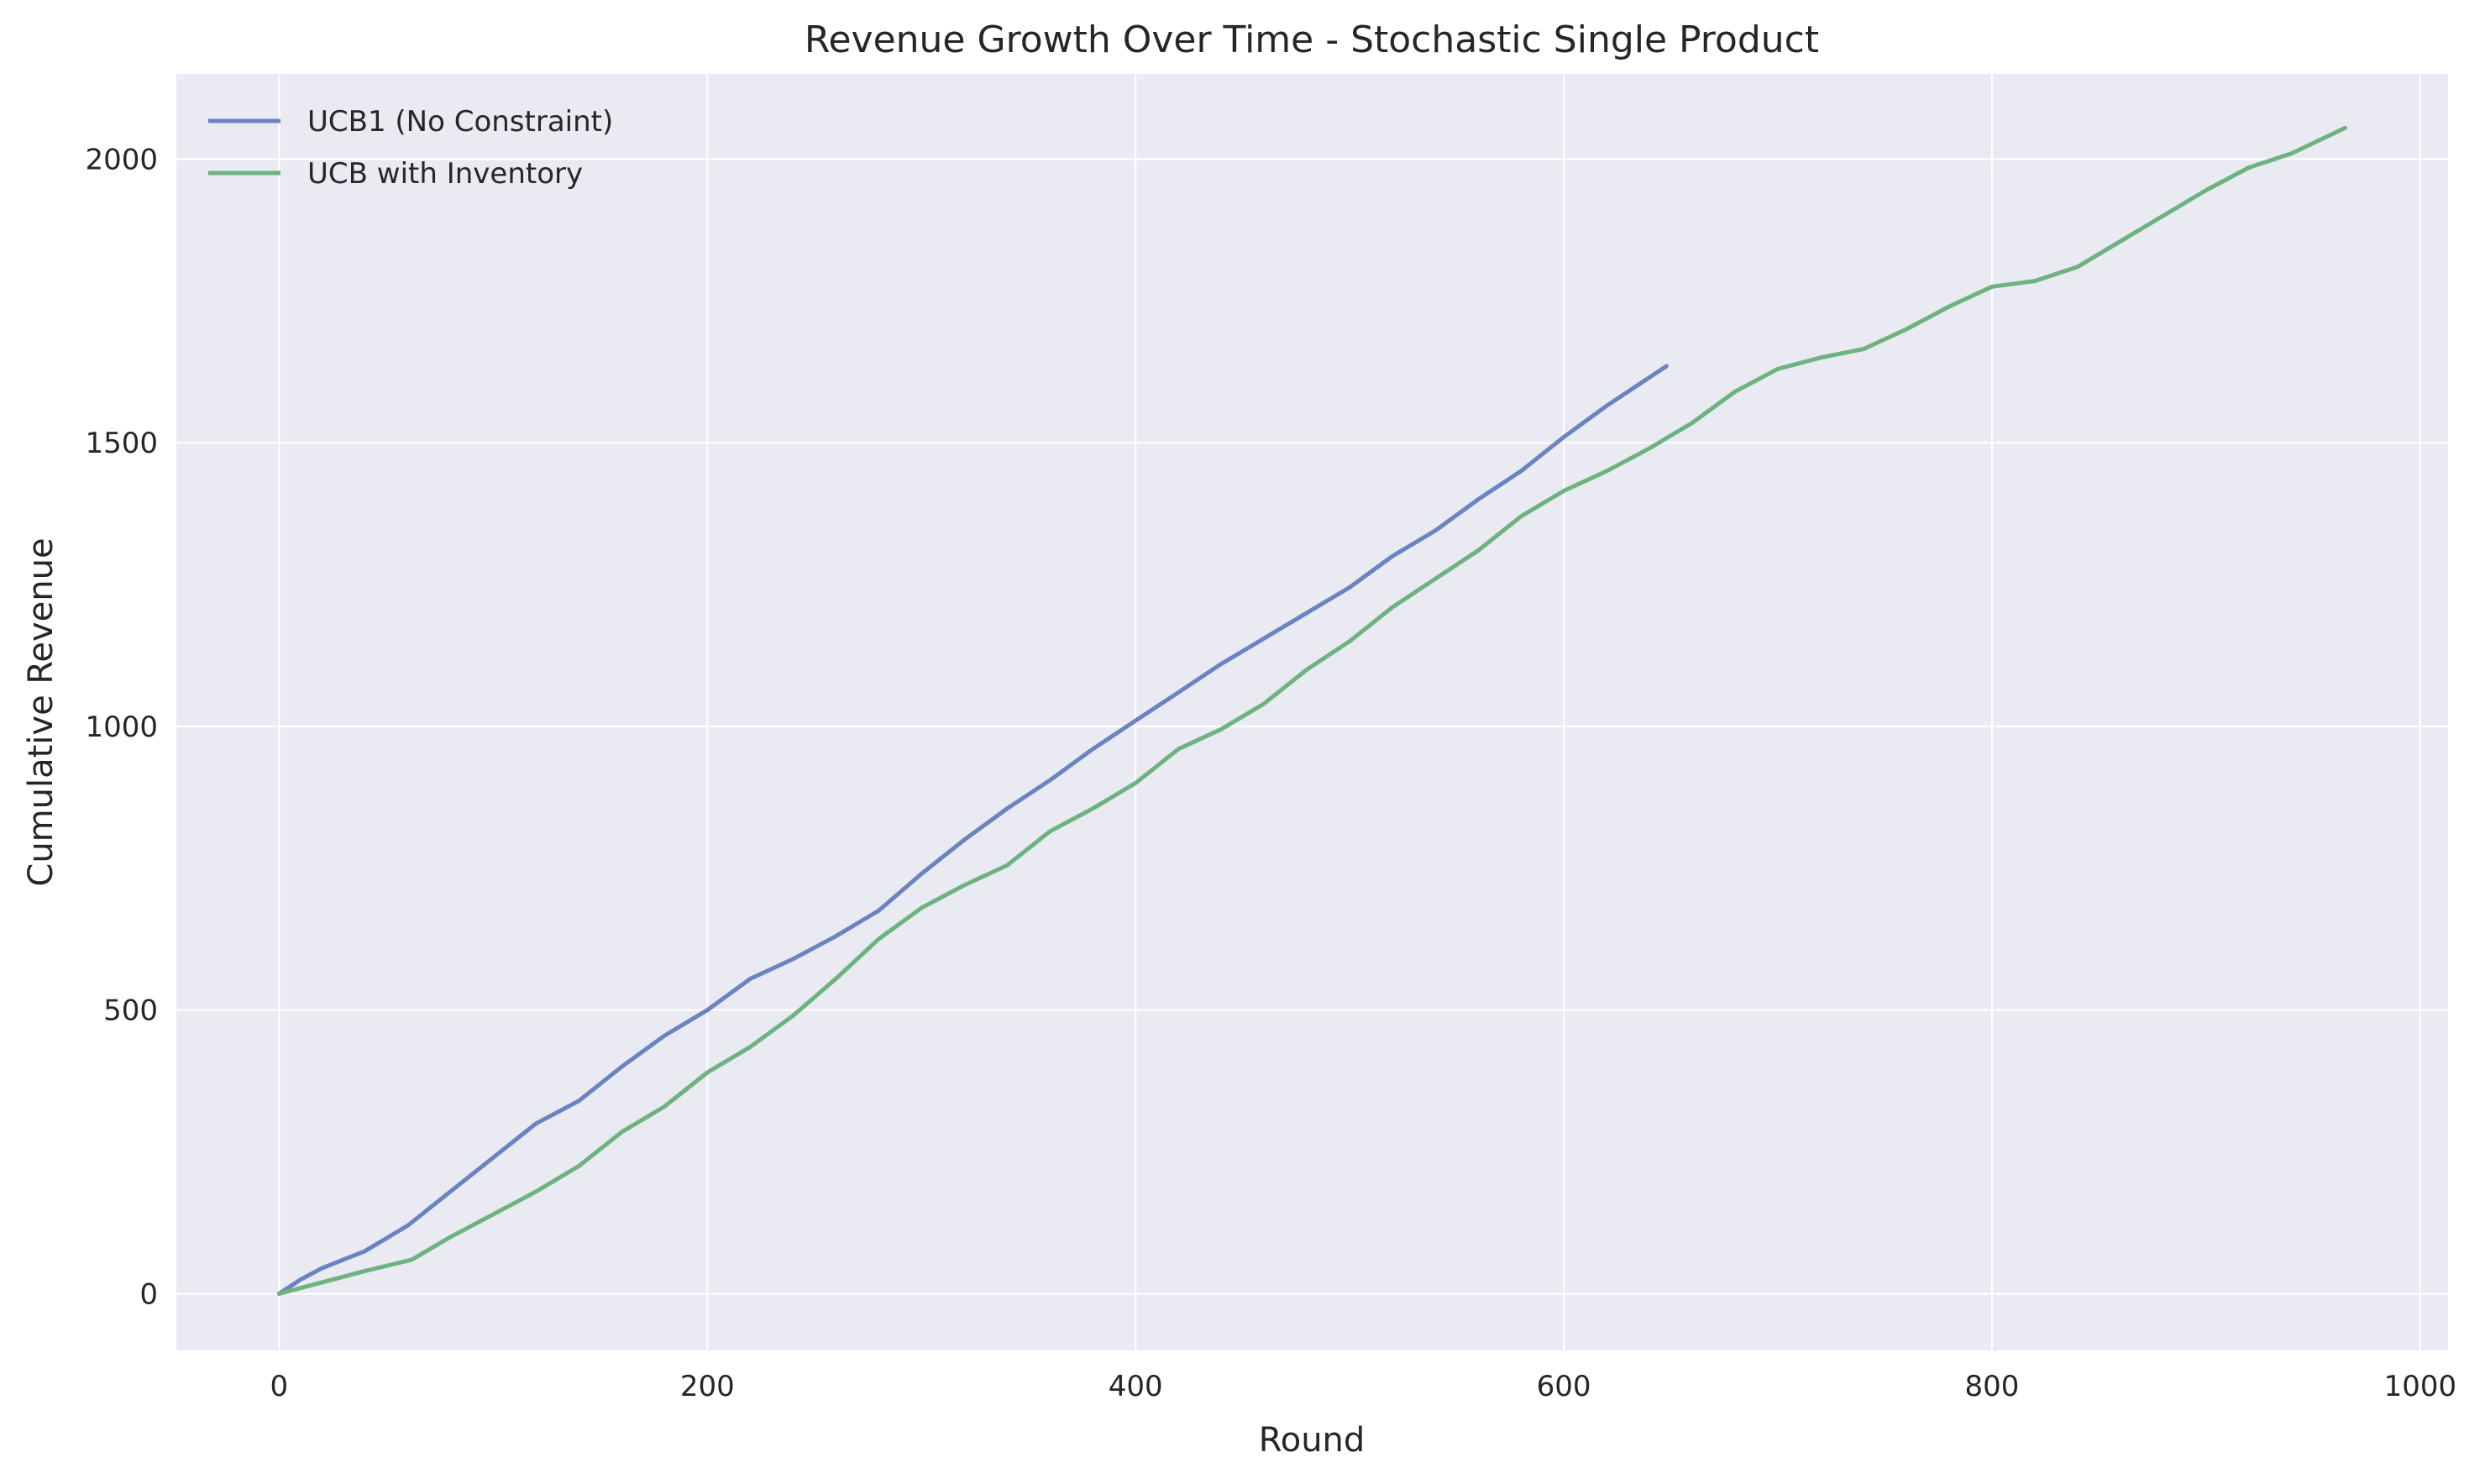 This screenshot has height=1484, width=2490. I want to click on y-tick-label: 2000, so click(121, 159).